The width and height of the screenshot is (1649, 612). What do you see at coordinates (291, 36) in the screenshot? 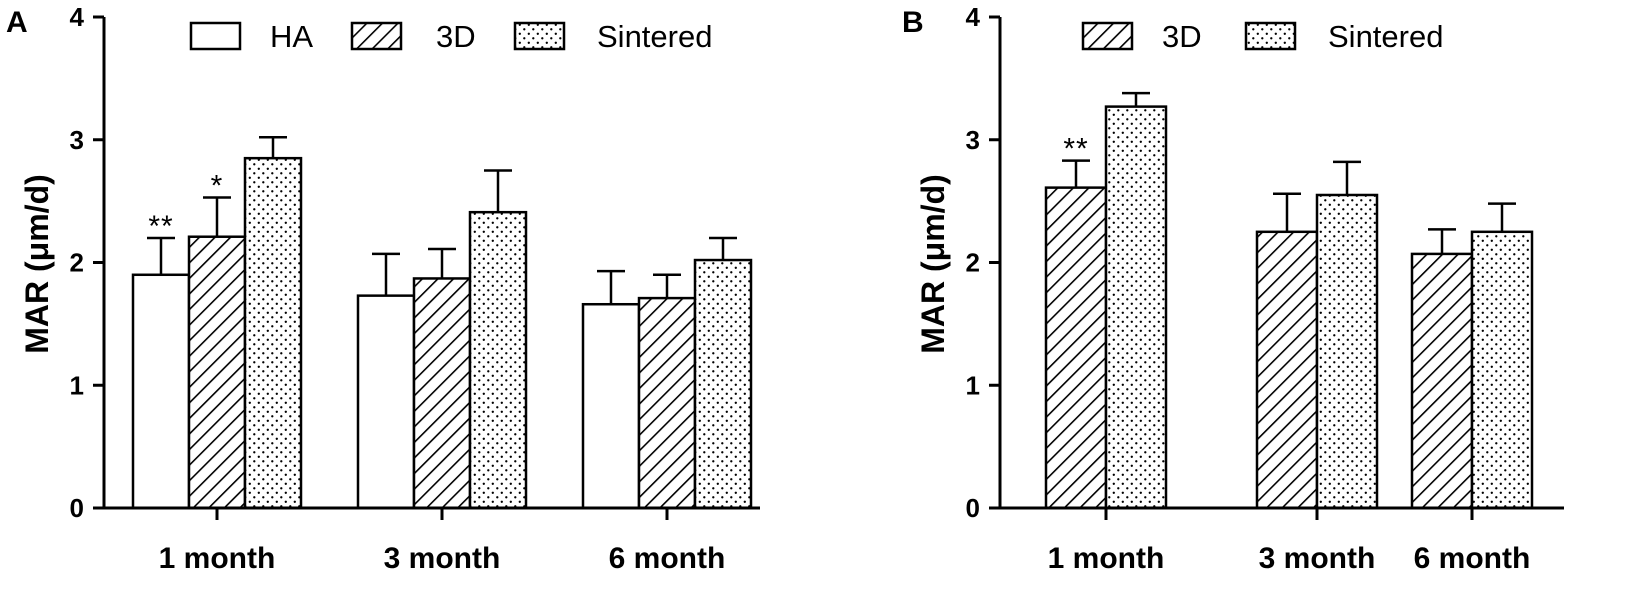
I see `legend-label: HA` at bounding box center [291, 36].